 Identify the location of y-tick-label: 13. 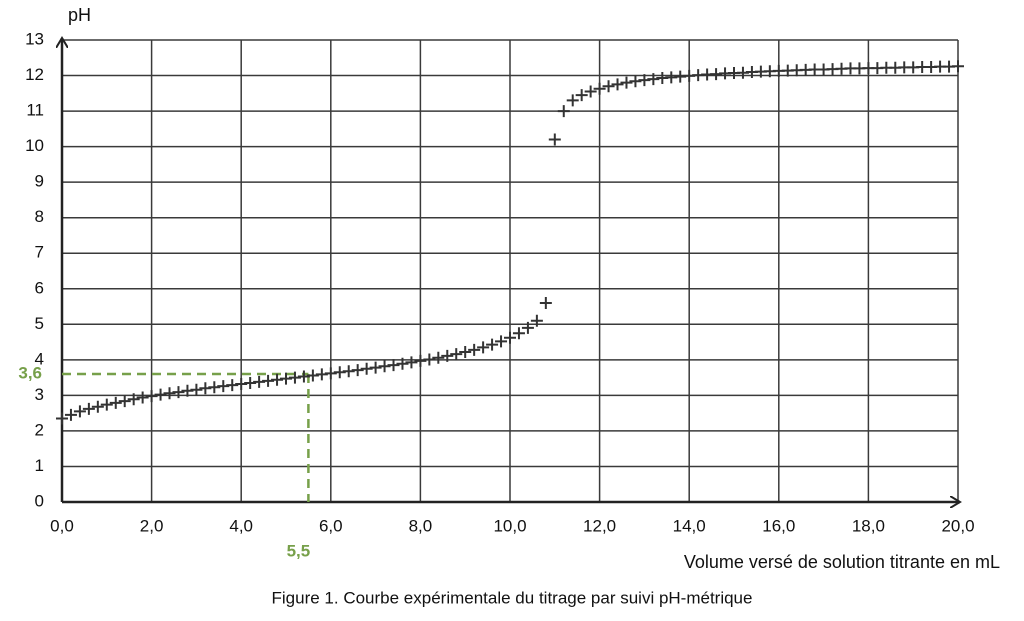
(34, 38).